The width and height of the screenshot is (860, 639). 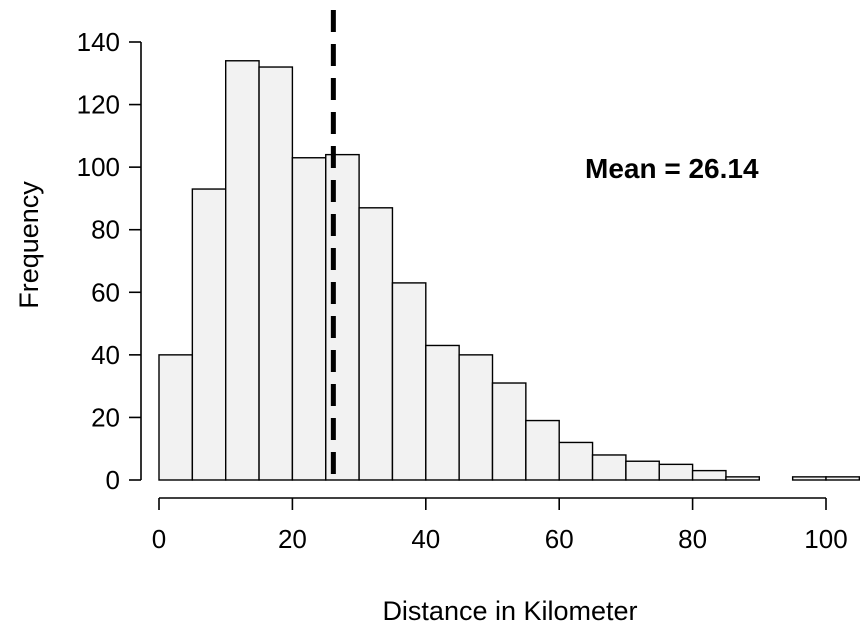 What do you see at coordinates (105, 417) in the screenshot?
I see `y-tick-label-20: 20` at bounding box center [105, 417].